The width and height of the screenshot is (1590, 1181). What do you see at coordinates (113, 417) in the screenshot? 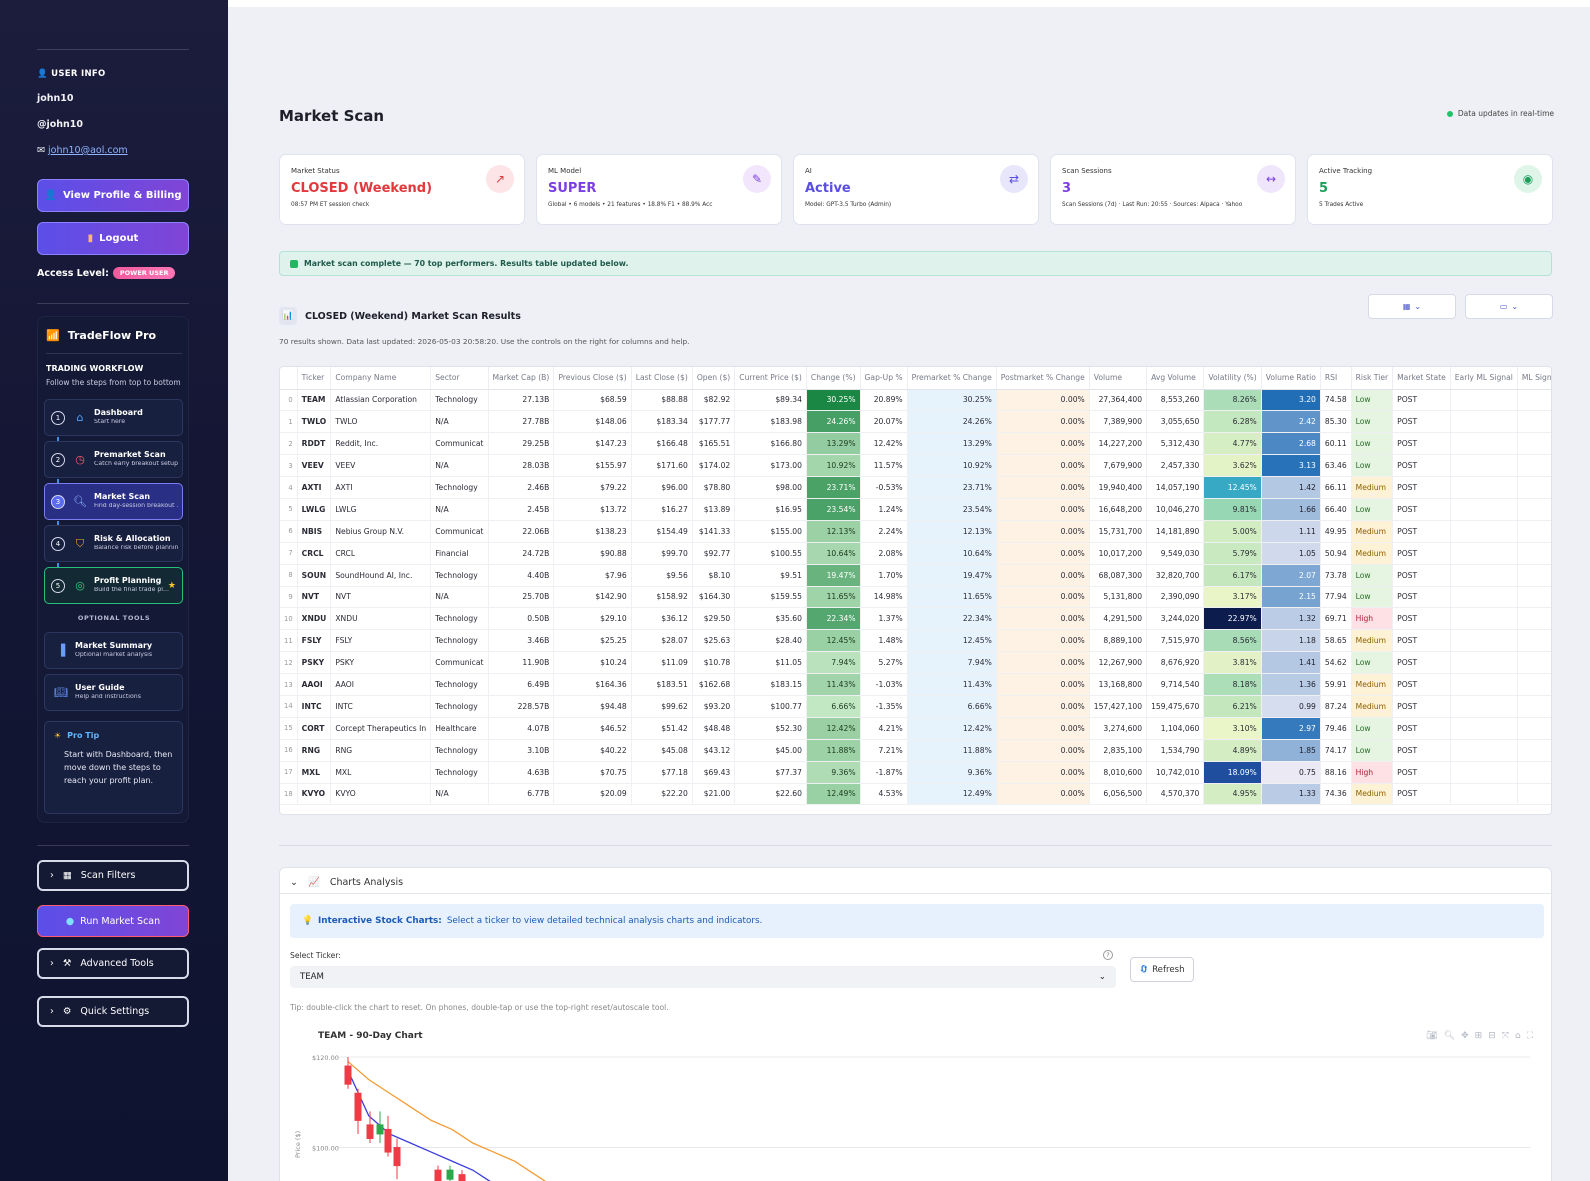
I see `step-dashboard: 1 ⌂ Dashboard Start here` at bounding box center [113, 417].